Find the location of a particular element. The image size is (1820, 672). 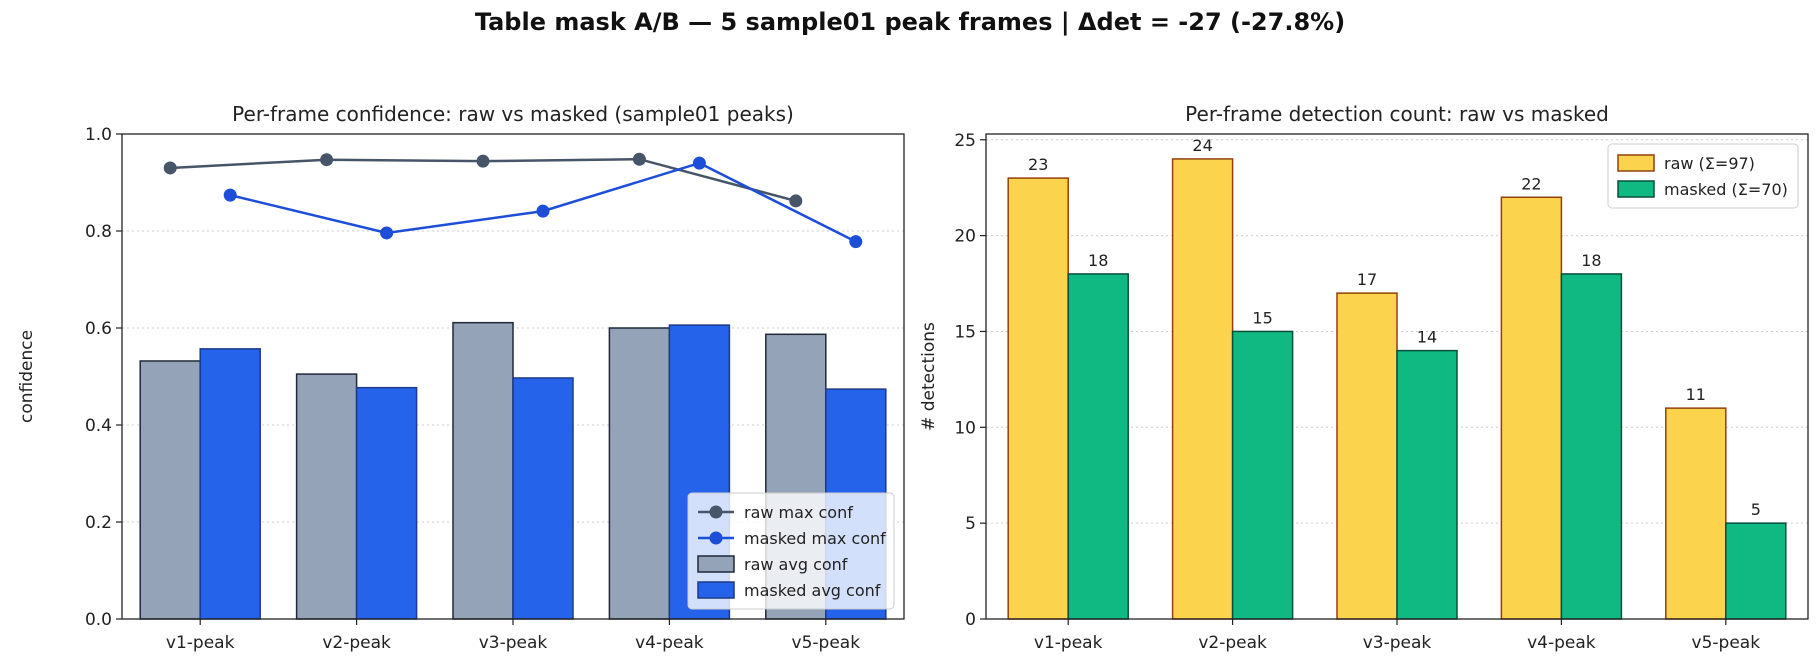

y-tick-label: 5 is located at coordinates (970, 524).